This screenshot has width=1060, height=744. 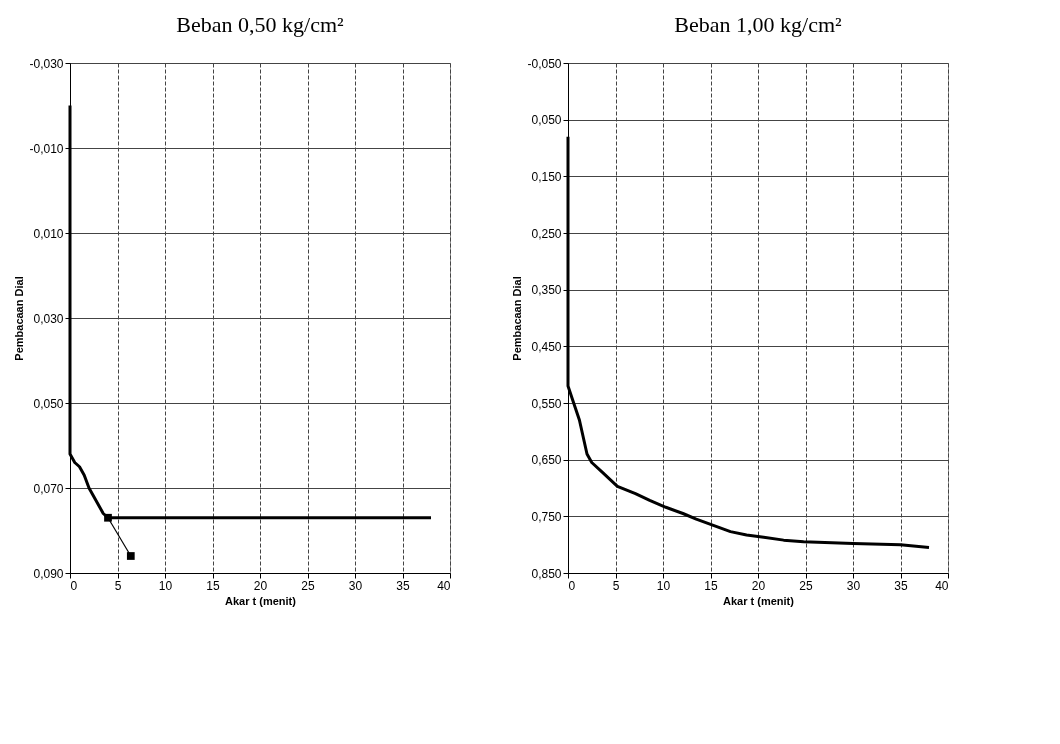 I want to click on chart-title: Beban 1,00 kg/cm², so click(x=758, y=24).